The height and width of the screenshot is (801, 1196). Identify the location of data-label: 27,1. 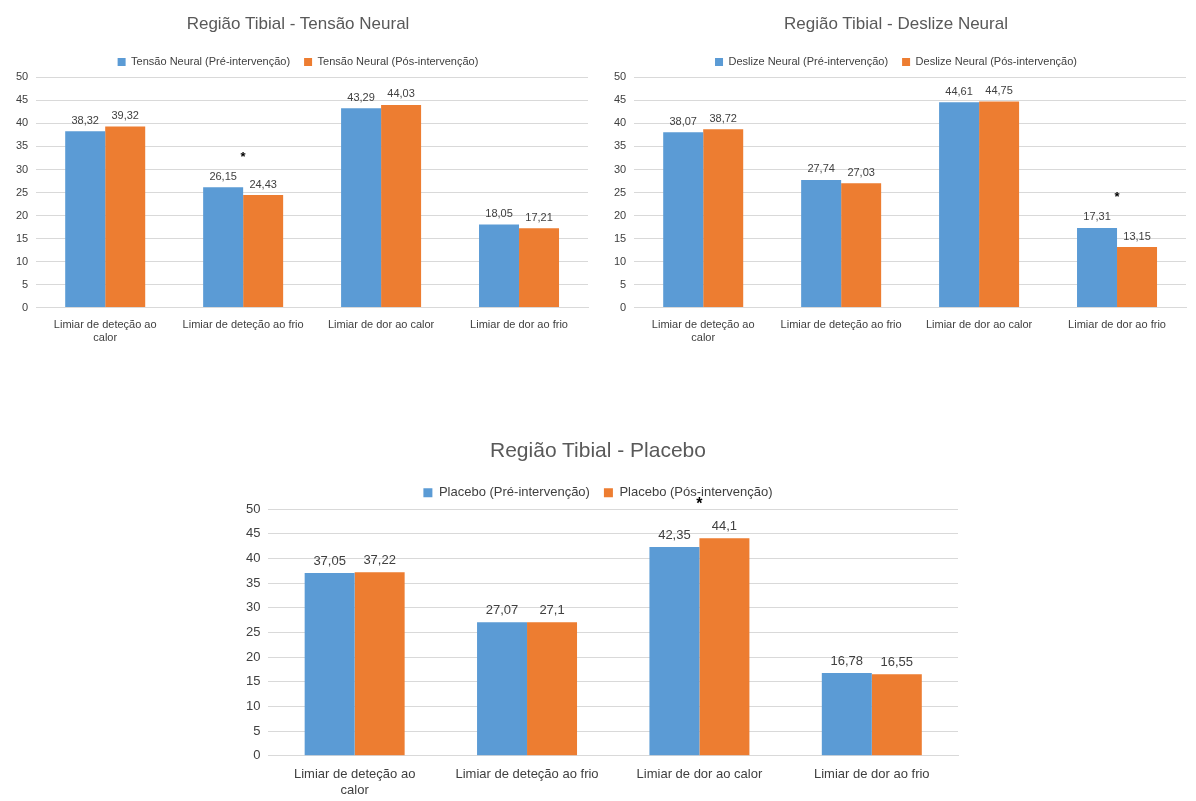
(552, 610).